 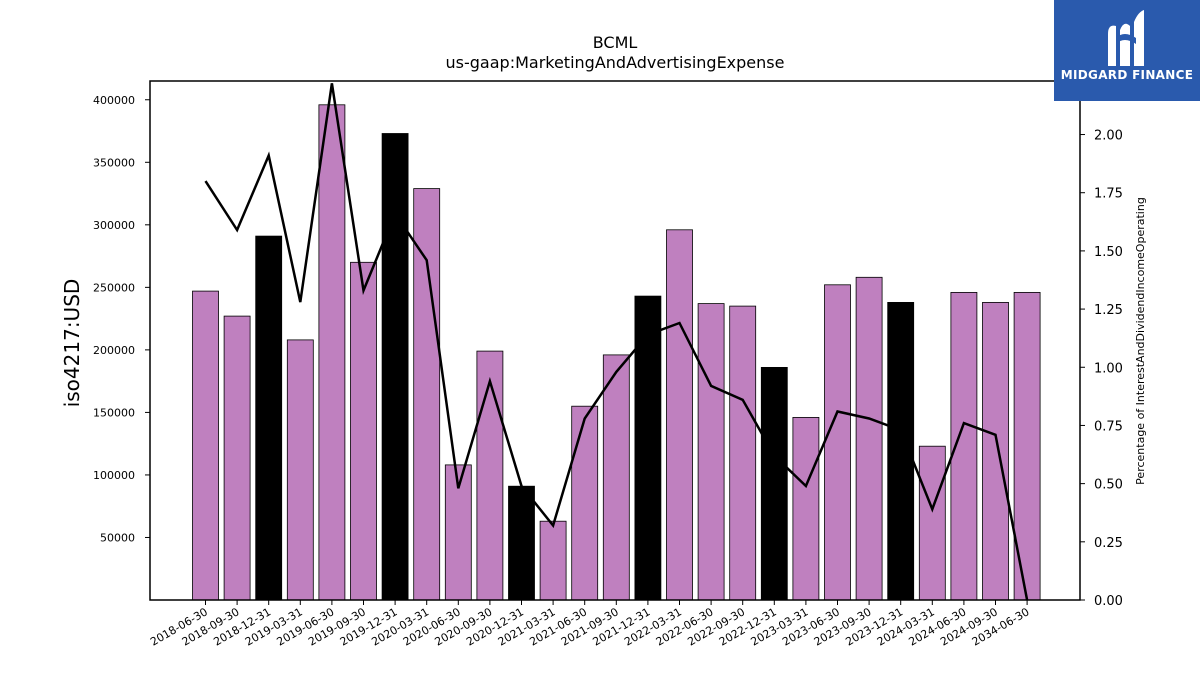 I want to click on y-tick-label: 400000, so click(x=114, y=100).